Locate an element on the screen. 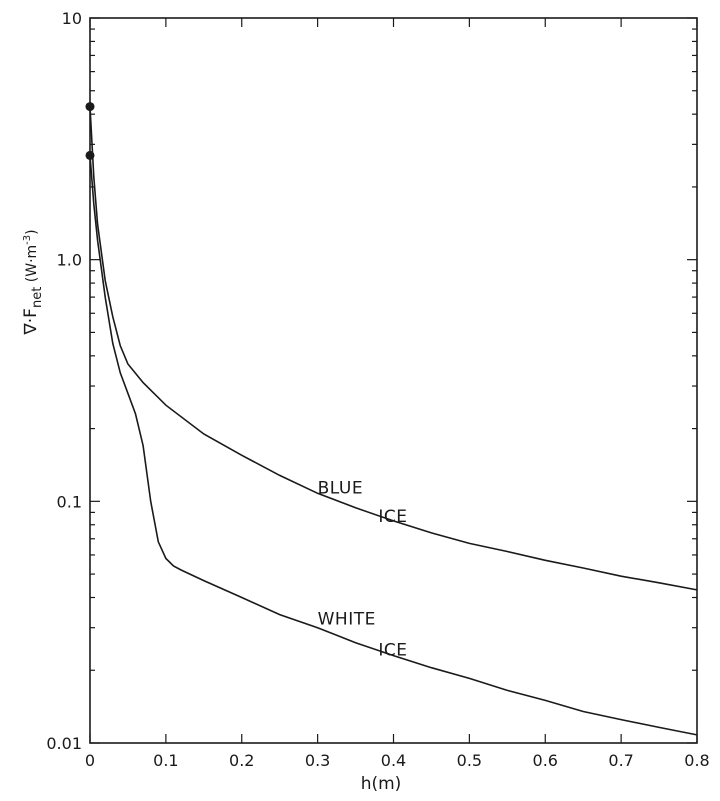 The width and height of the screenshot is (720, 801). y-axis-title-unit: (W·m is located at coordinates (32, 266).